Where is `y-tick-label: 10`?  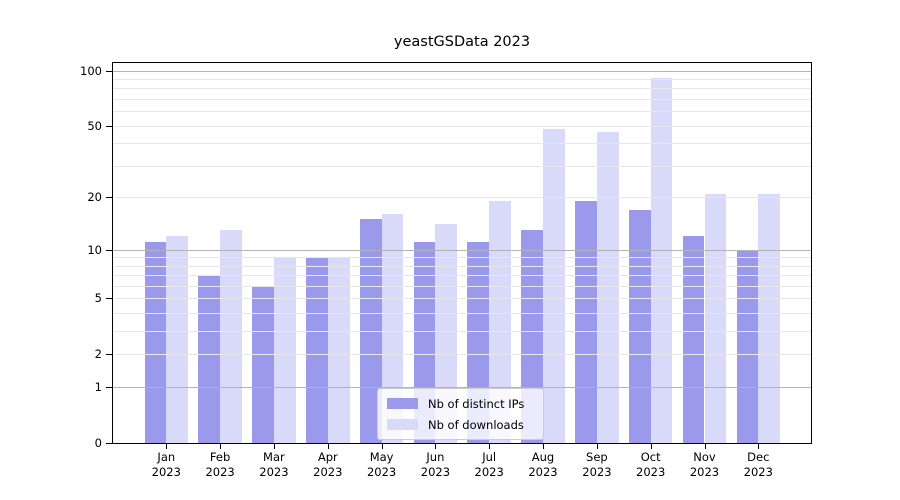 y-tick-label: 10 is located at coordinates (94, 249).